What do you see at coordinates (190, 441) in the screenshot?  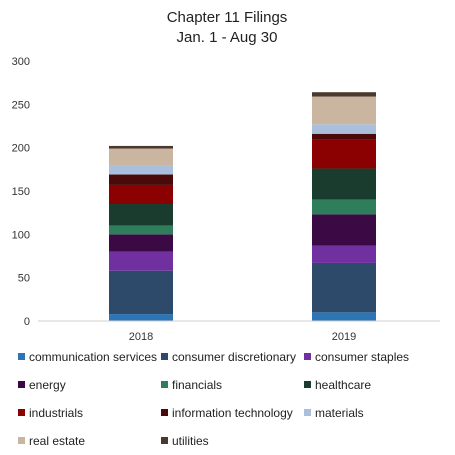 I see `legend-label: utilities` at bounding box center [190, 441].